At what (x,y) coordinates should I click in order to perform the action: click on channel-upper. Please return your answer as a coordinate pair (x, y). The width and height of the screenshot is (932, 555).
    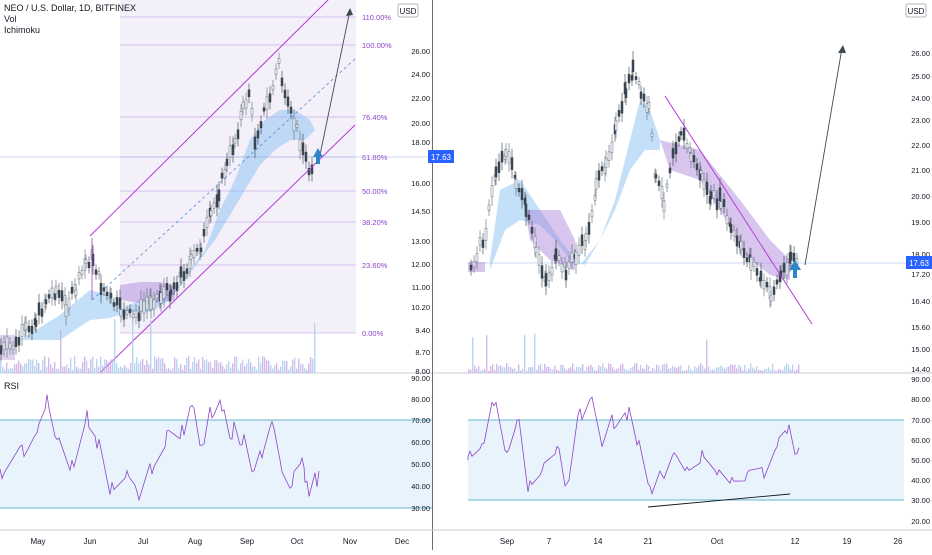
    Looking at the image, I should click on (209, 118).